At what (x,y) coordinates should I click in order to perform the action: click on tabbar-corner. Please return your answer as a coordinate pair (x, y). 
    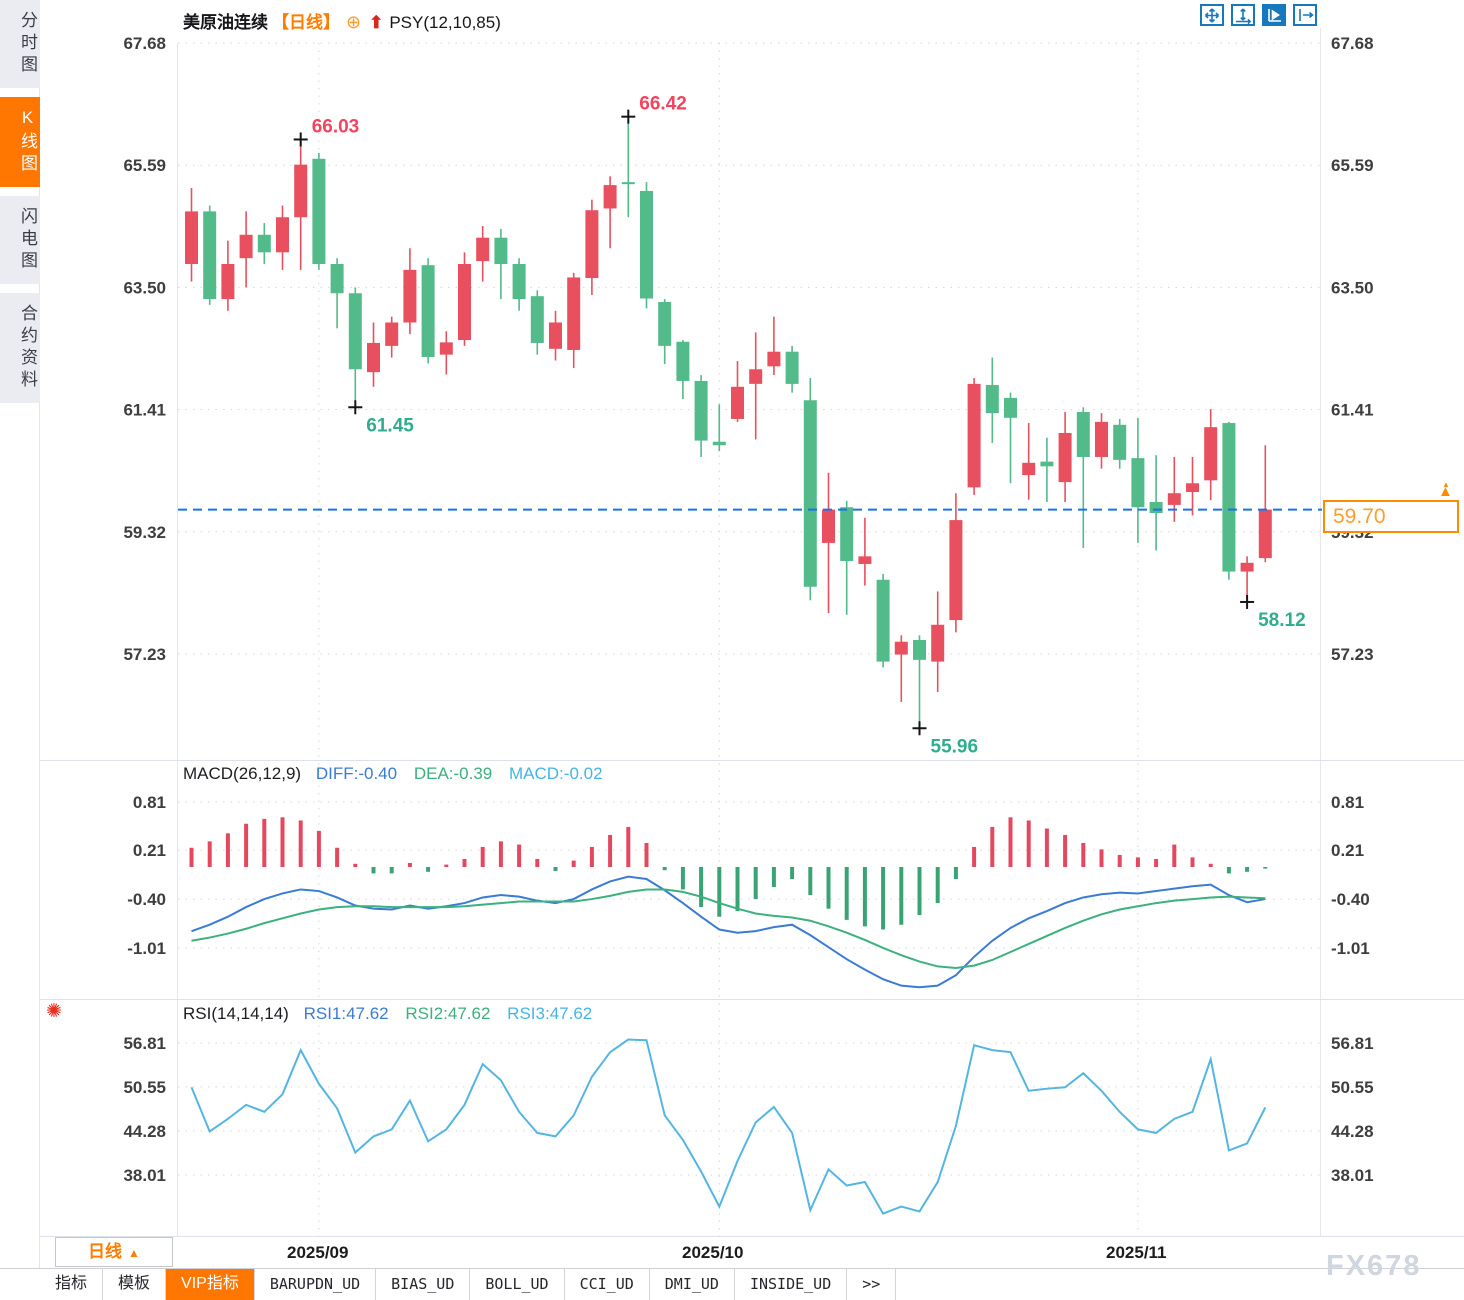
    Looking at the image, I should click on (20, 1284).